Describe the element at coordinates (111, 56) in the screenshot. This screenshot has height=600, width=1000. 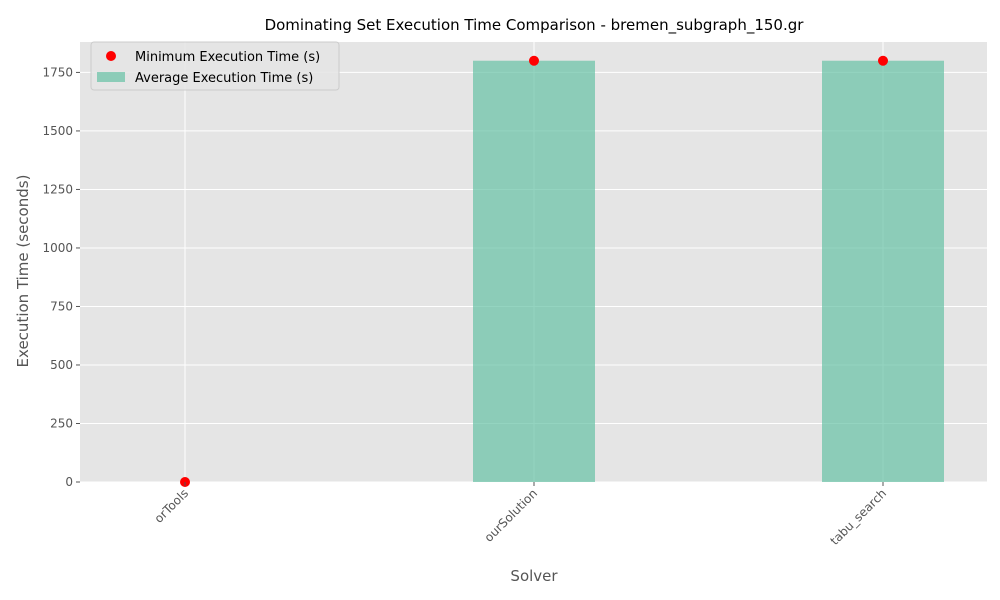
I see `legend-marker-minimum` at that location.